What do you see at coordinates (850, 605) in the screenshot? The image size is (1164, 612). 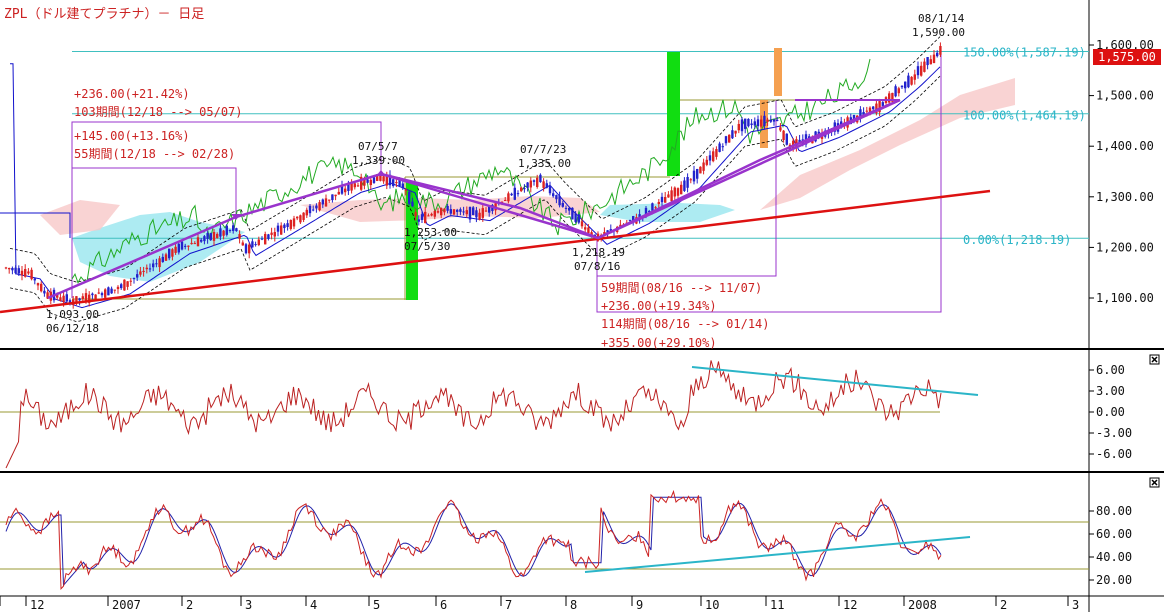 I see `month-tick-label: 12` at bounding box center [850, 605].